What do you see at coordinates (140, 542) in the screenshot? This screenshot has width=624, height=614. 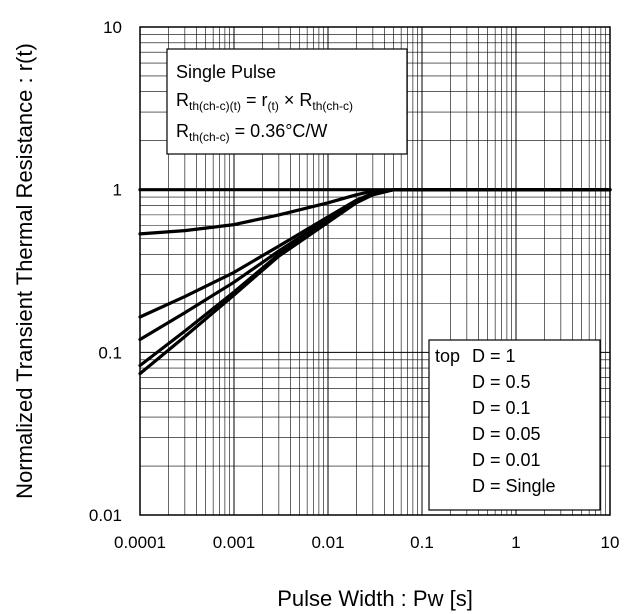 I see `x-tick-label: 0.0001` at bounding box center [140, 542].